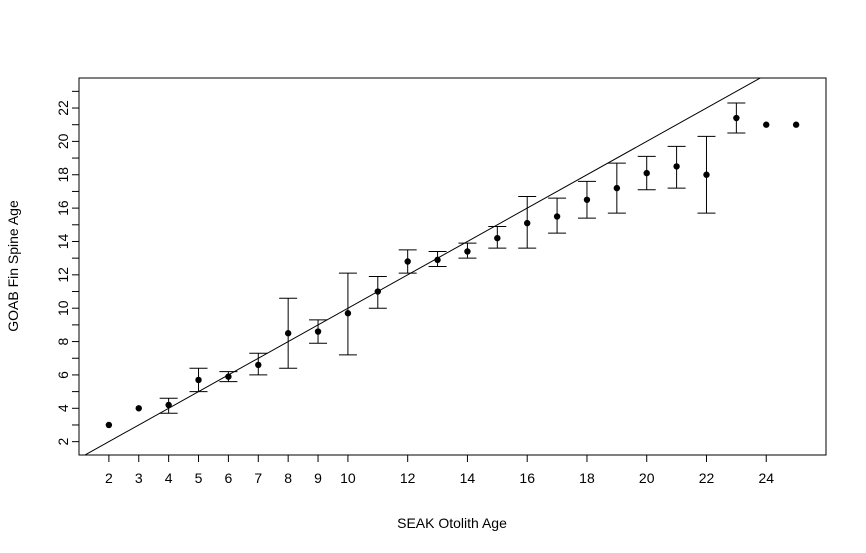 Image resolution: width=866 pixels, height=553 pixels. Describe the element at coordinates (63, 341) in the screenshot. I see `y-tick-label: 8` at that location.